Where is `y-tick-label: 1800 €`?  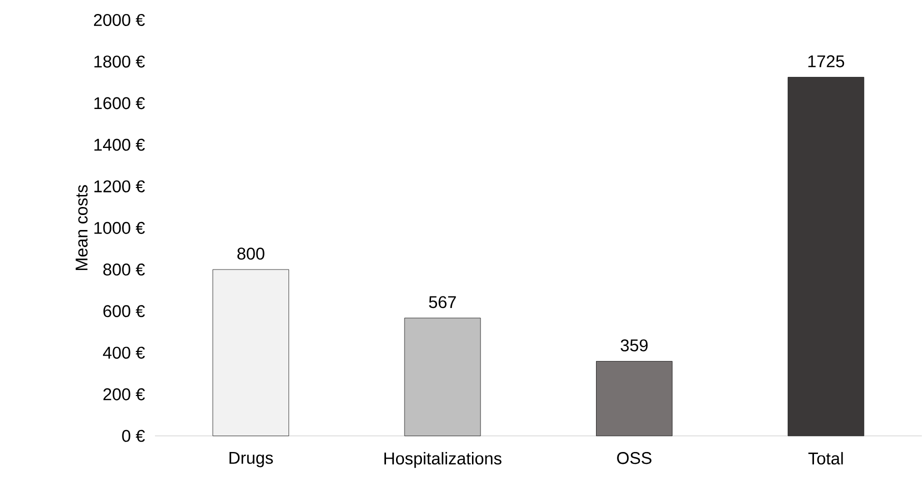
y-tick-label: 1800 € is located at coordinates (119, 62).